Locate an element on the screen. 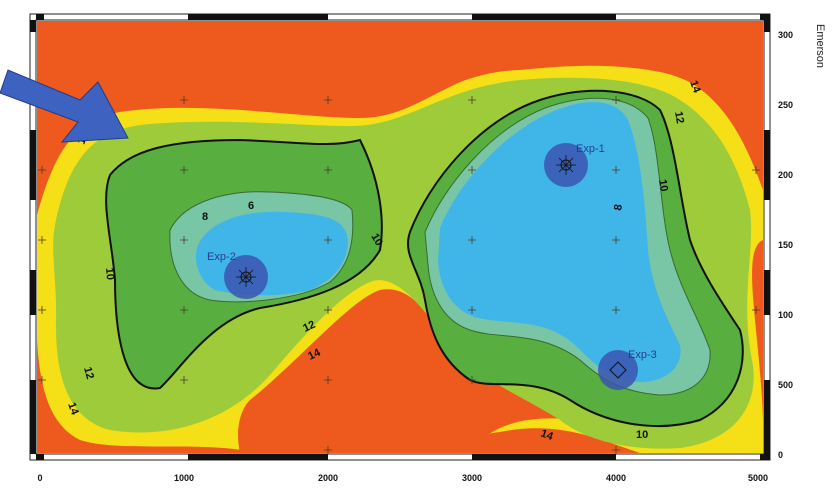 This screenshot has width=834, height=494. y-tick-label: 500 is located at coordinates (785, 385).